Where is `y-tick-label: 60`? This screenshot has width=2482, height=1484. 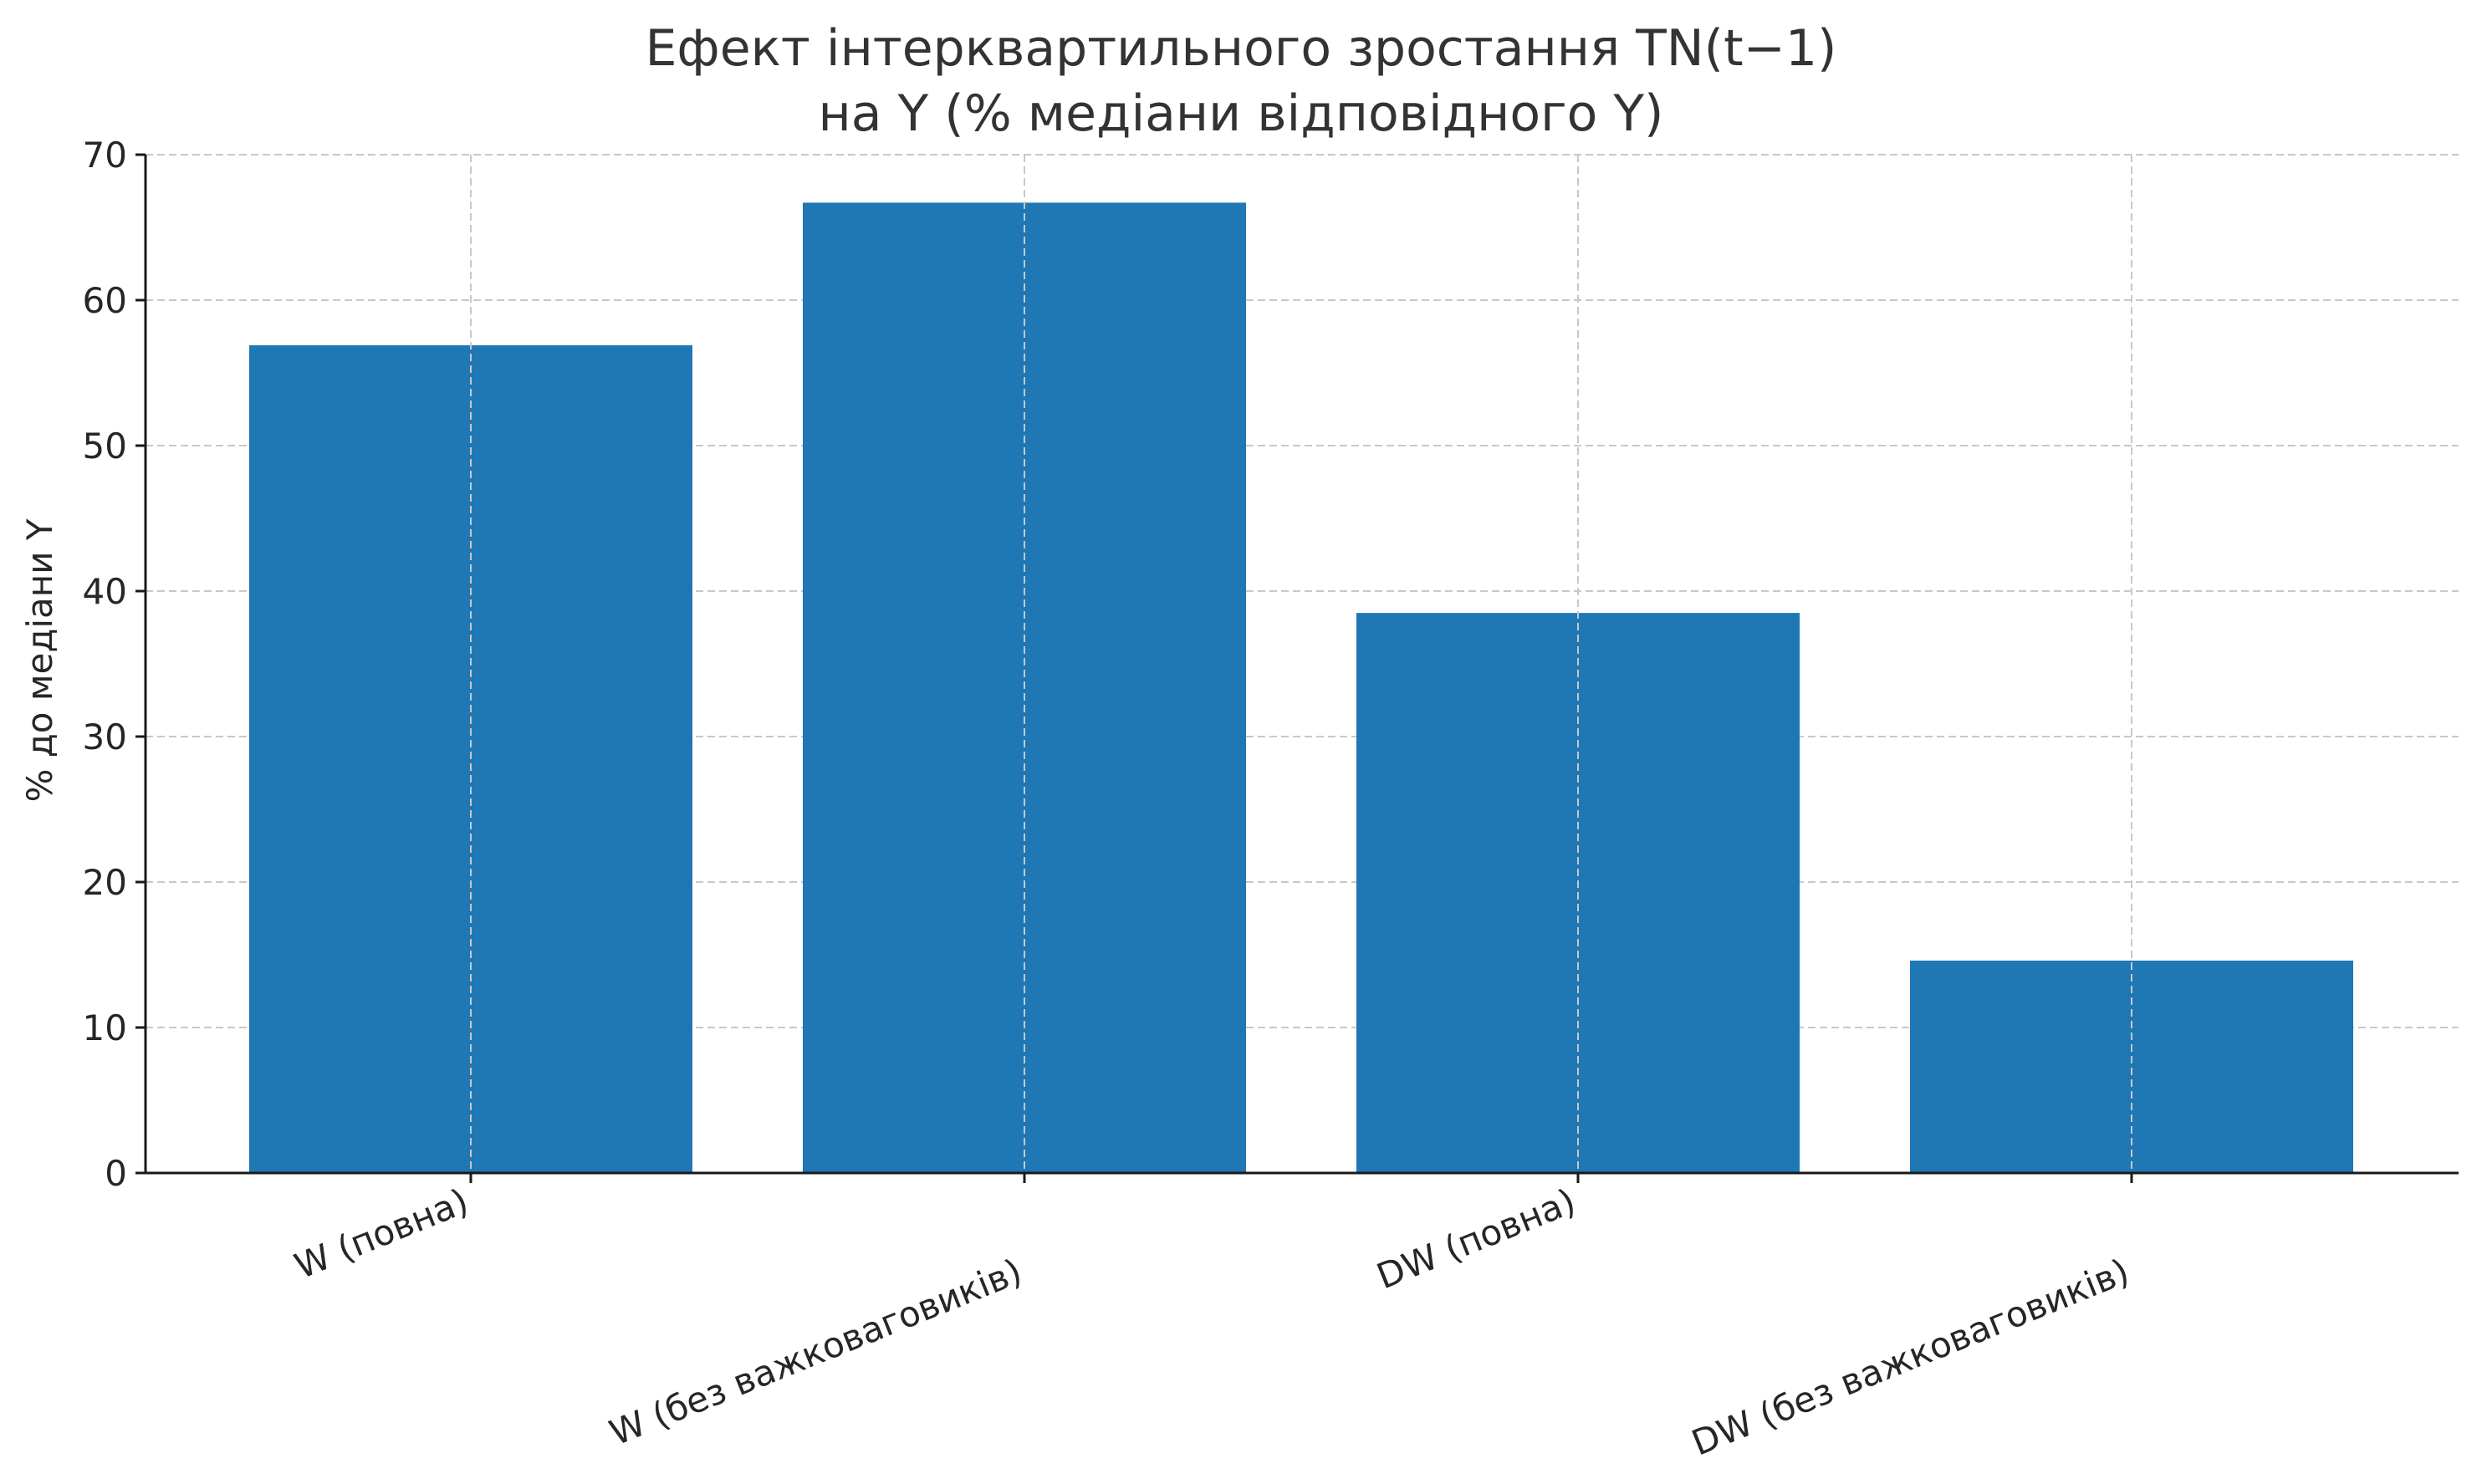 y-tick-label: 60 is located at coordinates (105, 300).